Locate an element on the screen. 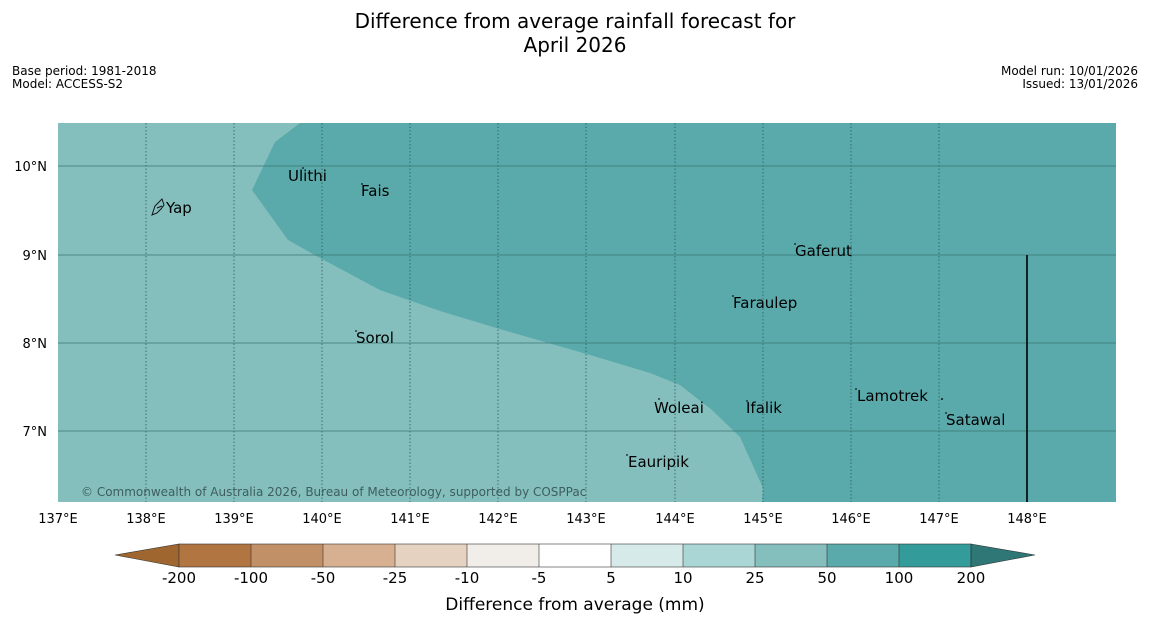 The height and width of the screenshot is (644, 1150). colorbar-tick: 50 is located at coordinates (826, 578).